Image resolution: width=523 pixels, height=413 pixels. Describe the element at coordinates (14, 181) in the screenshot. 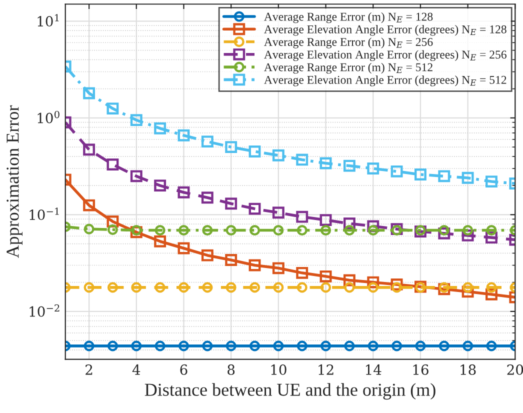

I see `y-axis-title: Approximation Error` at that location.